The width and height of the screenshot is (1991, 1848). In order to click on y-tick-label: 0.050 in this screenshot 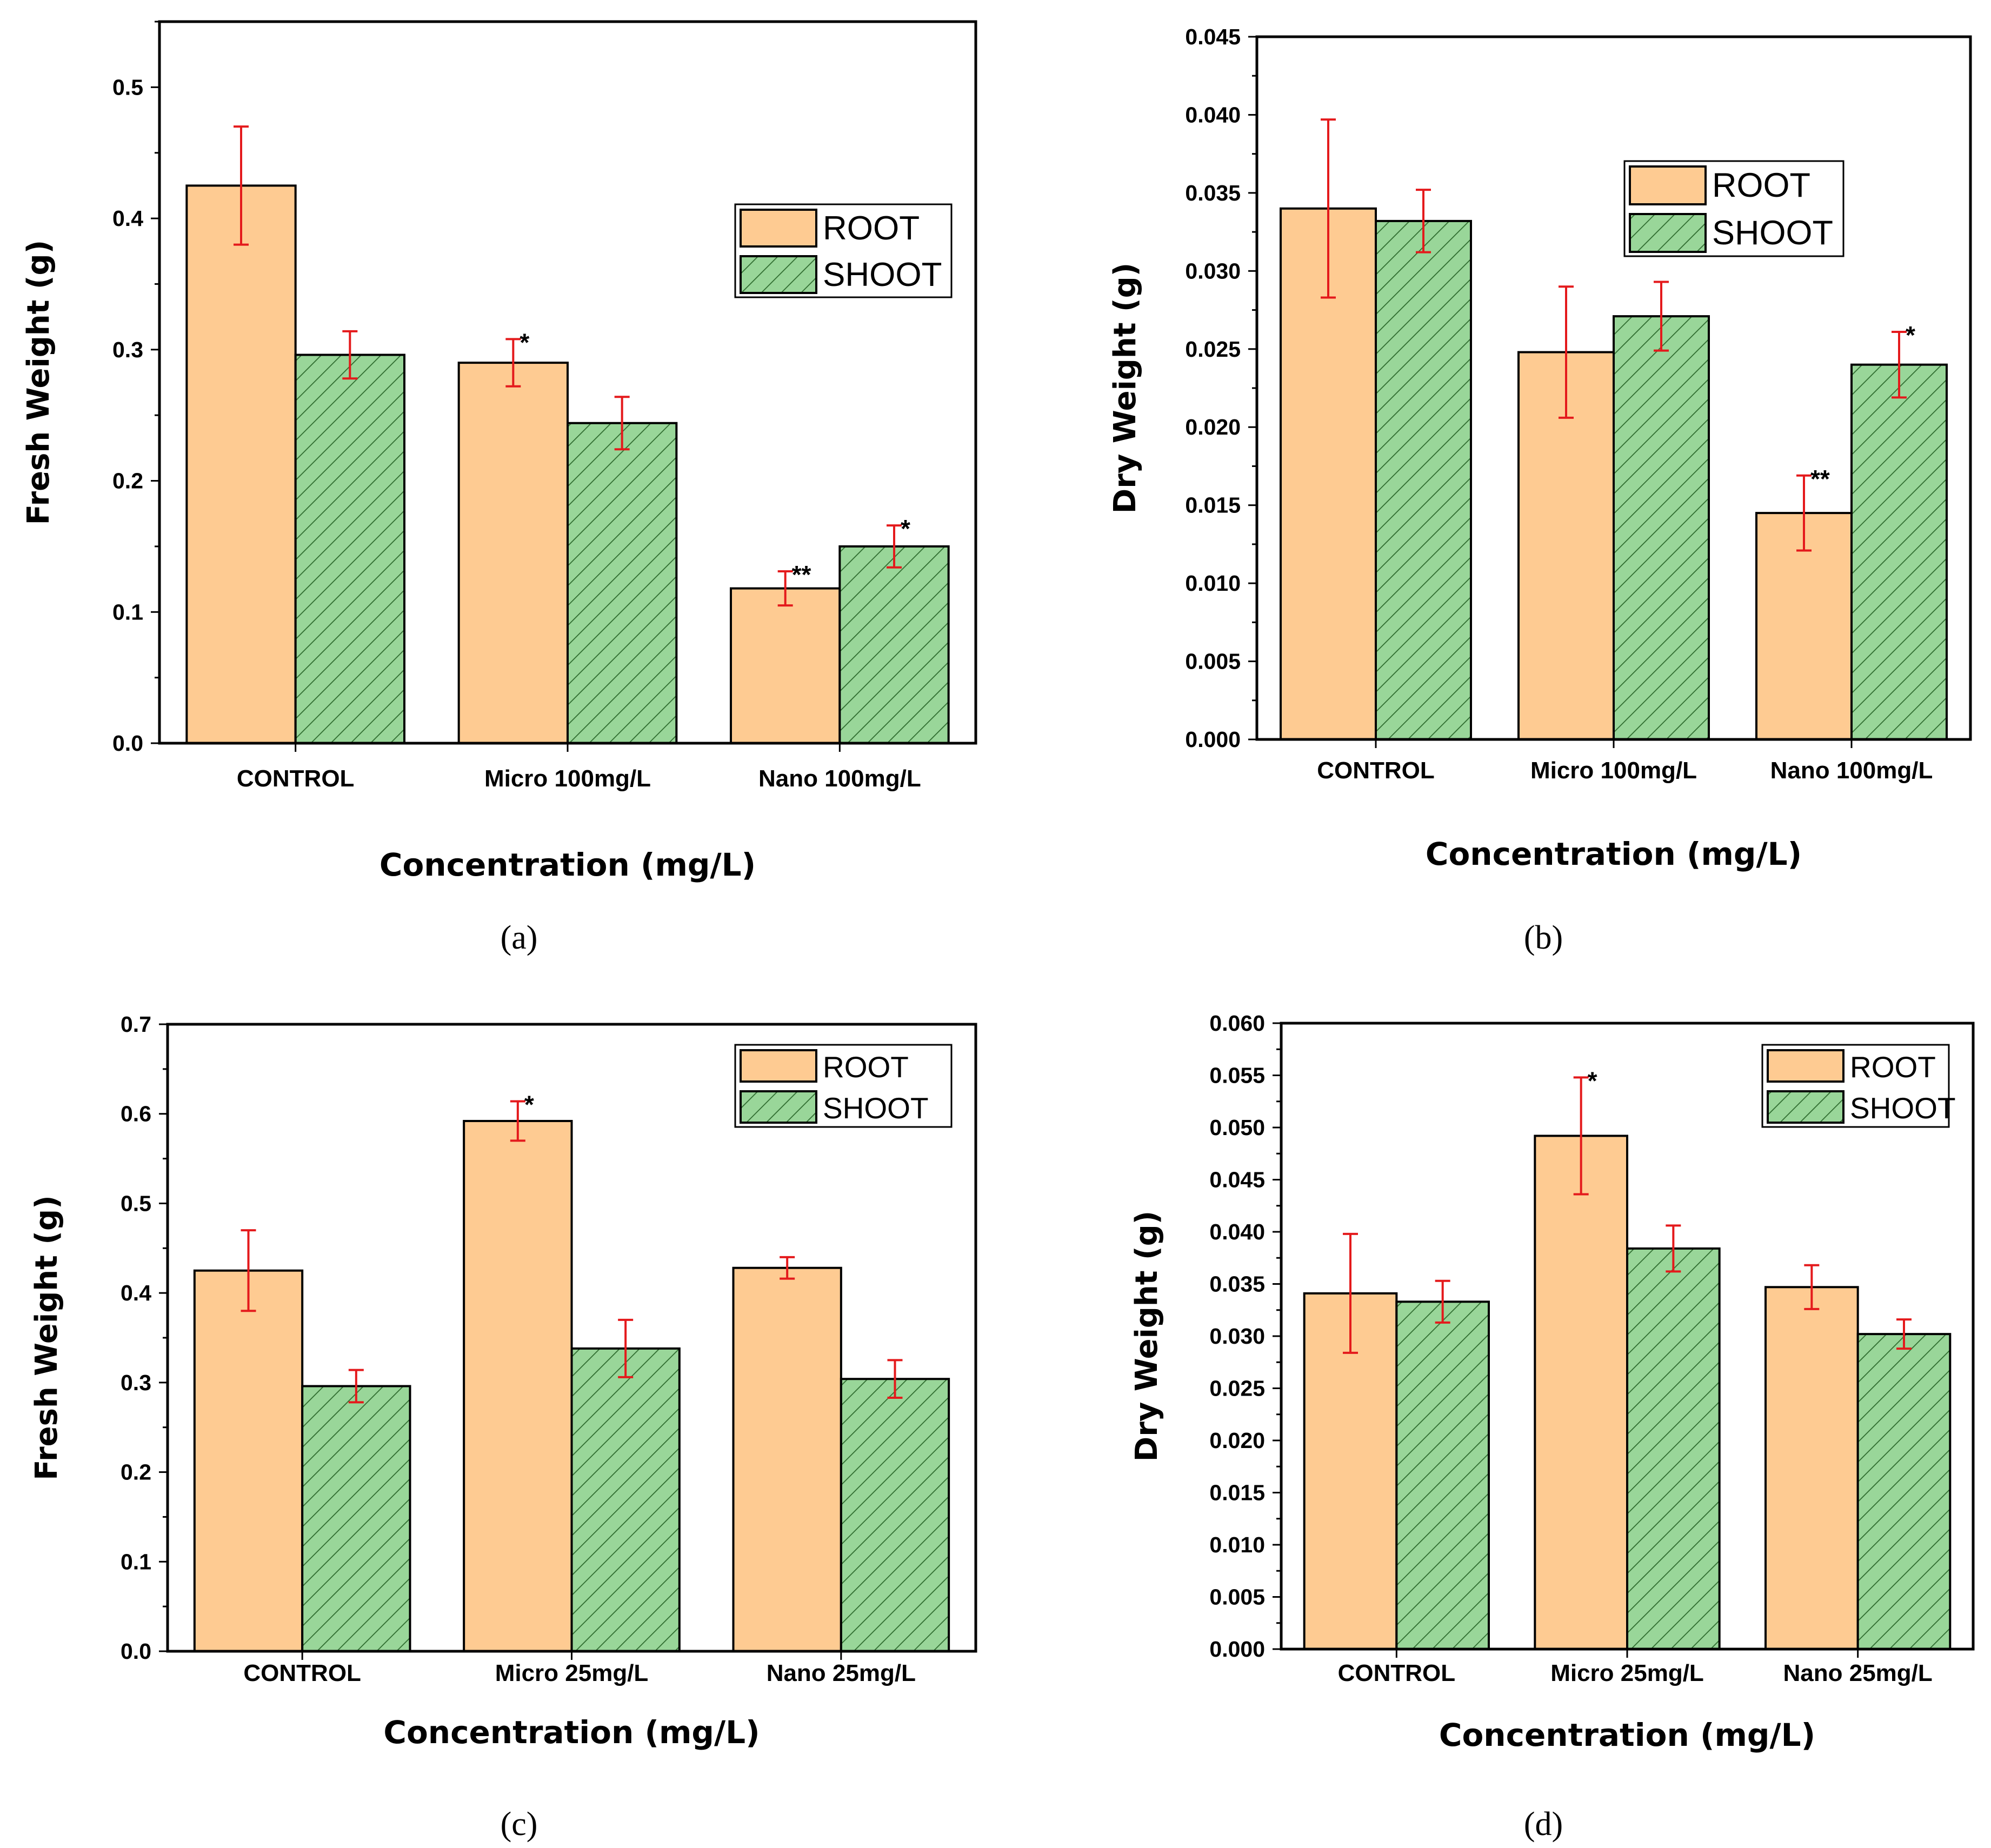, I will do `click(1237, 1127)`.